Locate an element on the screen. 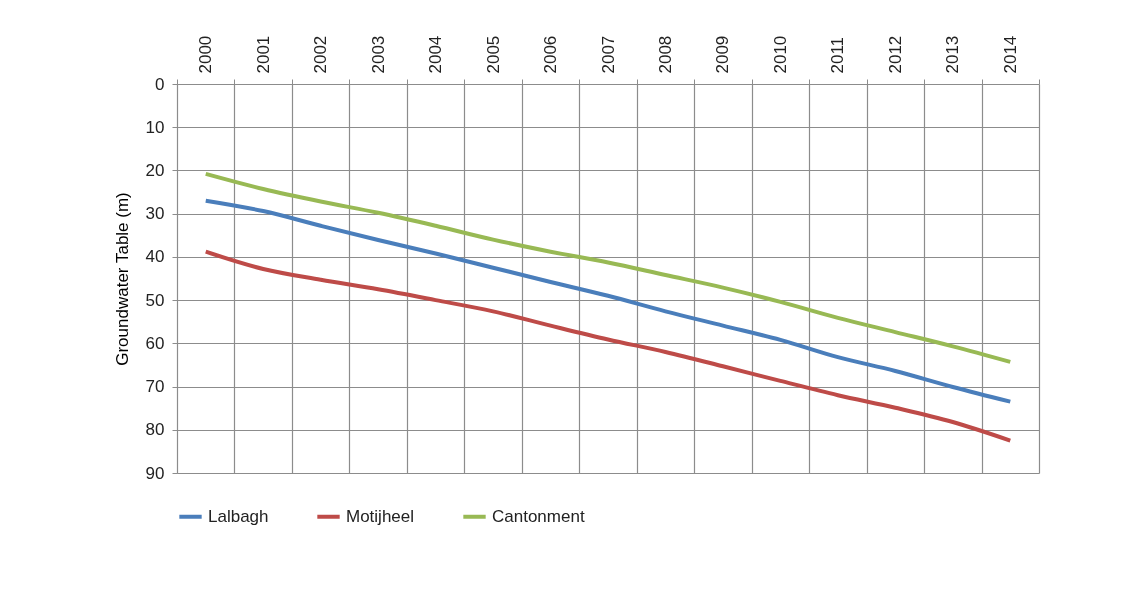 The image size is (1130, 612). x-tick-label: 2004 is located at coordinates (436, 54).